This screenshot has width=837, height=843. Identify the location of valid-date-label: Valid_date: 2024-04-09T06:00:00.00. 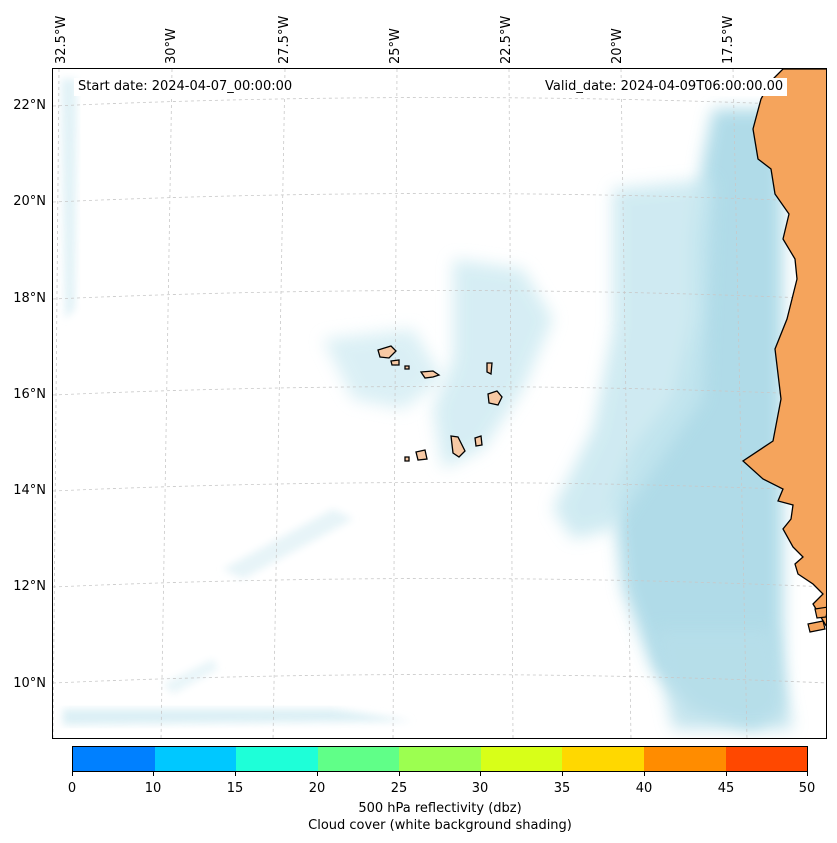
(664, 87).